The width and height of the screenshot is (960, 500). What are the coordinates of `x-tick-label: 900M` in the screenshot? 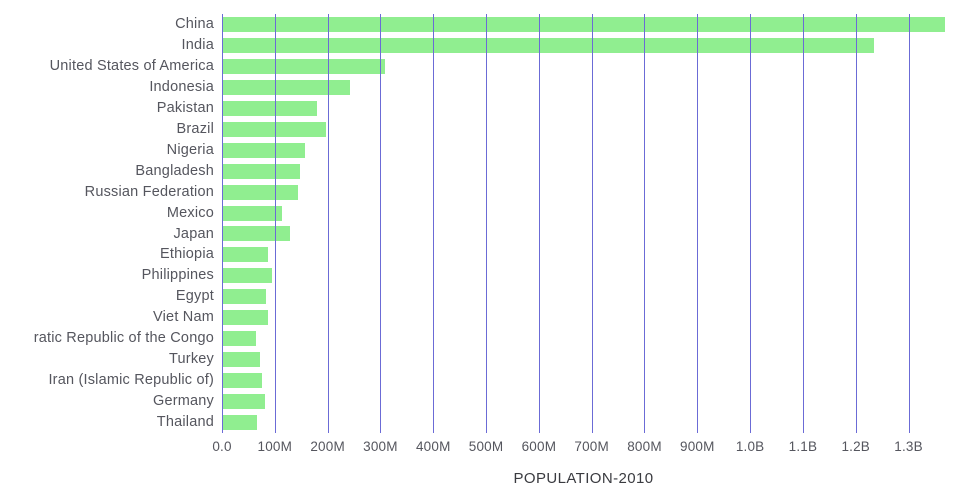 It's located at (697, 446).